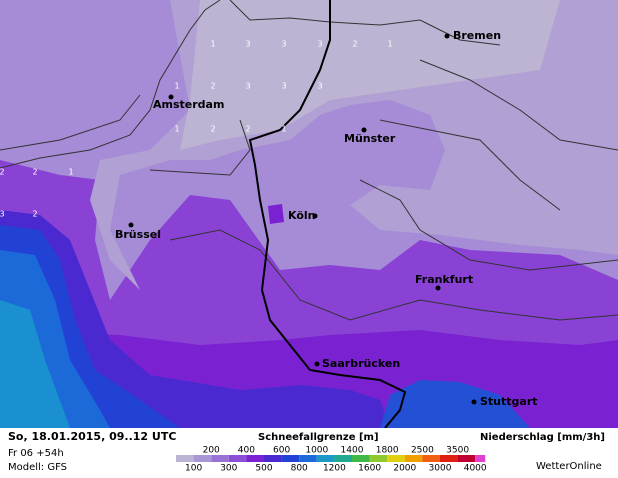 The image size is (618, 478). What do you see at coordinates (457, 451) in the screenshot?
I see `legend-label: 3500` at bounding box center [457, 451].